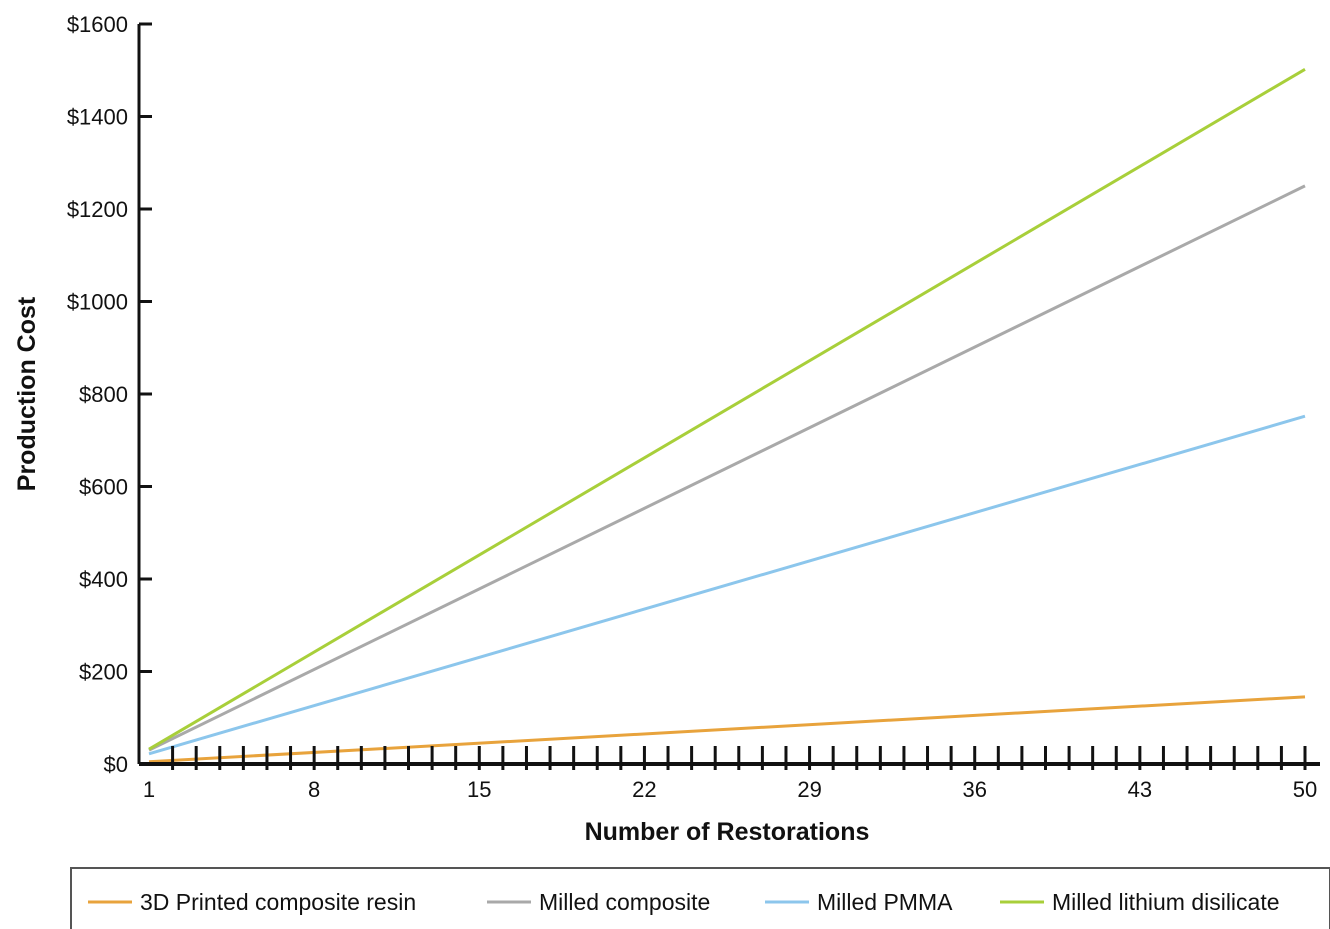 The height and width of the screenshot is (929, 1330). What do you see at coordinates (97, 24) in the screenshot?
I see `y-tick-label: $1600` at bounding box center [97, 24].